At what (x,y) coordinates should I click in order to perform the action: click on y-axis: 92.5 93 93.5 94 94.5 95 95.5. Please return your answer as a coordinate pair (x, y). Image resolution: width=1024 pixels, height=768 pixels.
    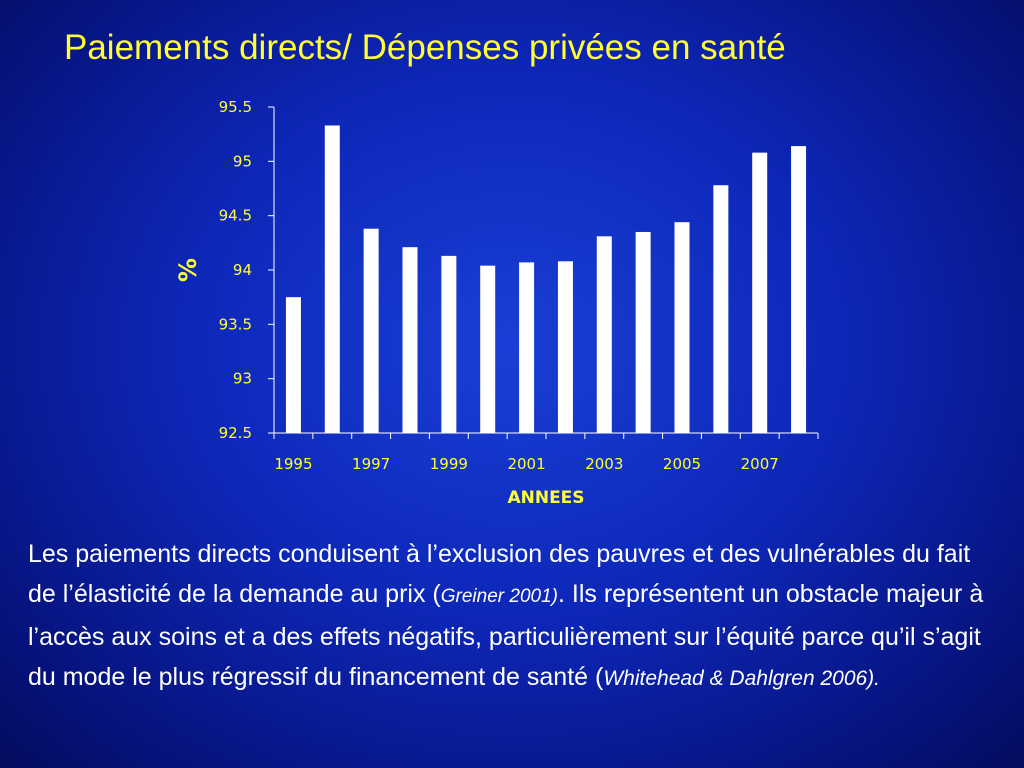
    Looking at the image, I should click on (247, 270).